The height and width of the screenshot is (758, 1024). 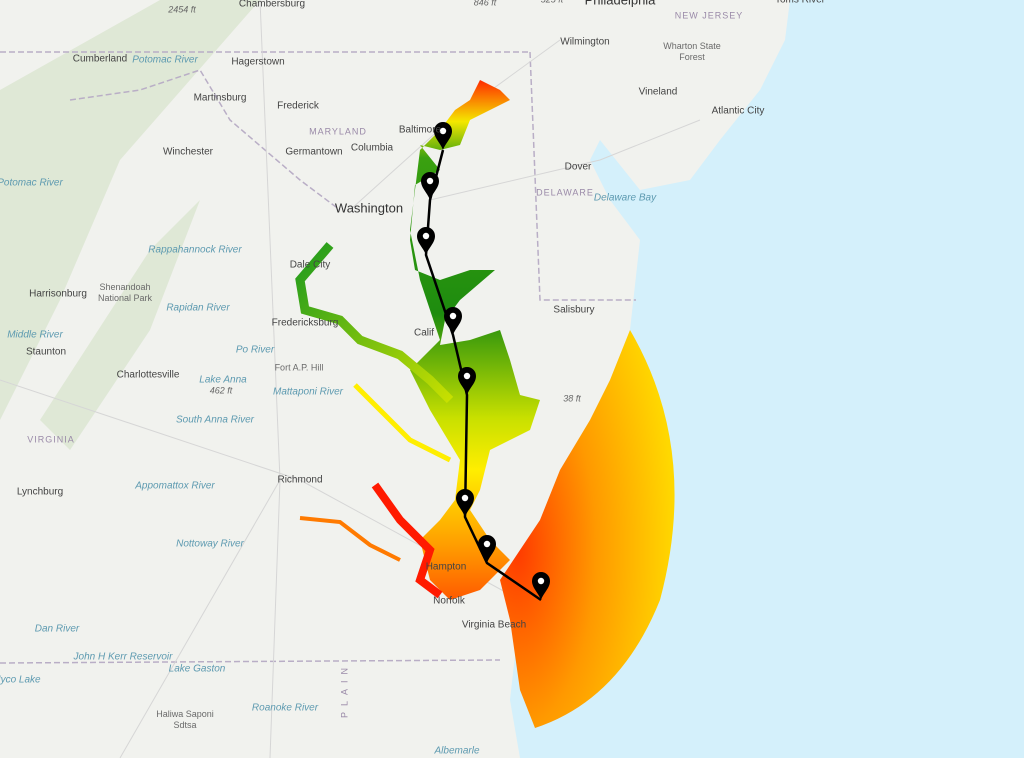 I want to click on map-label-cities: Dover, so click(x=578, y=167).